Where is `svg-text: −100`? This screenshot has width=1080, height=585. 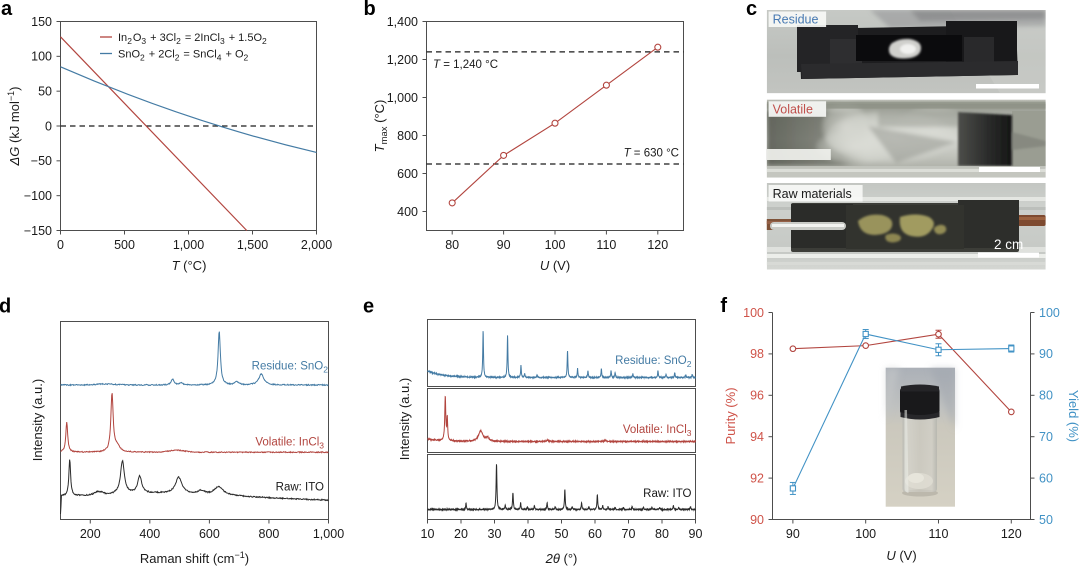
svg-text: −100 is located at coordinates (38, 196).